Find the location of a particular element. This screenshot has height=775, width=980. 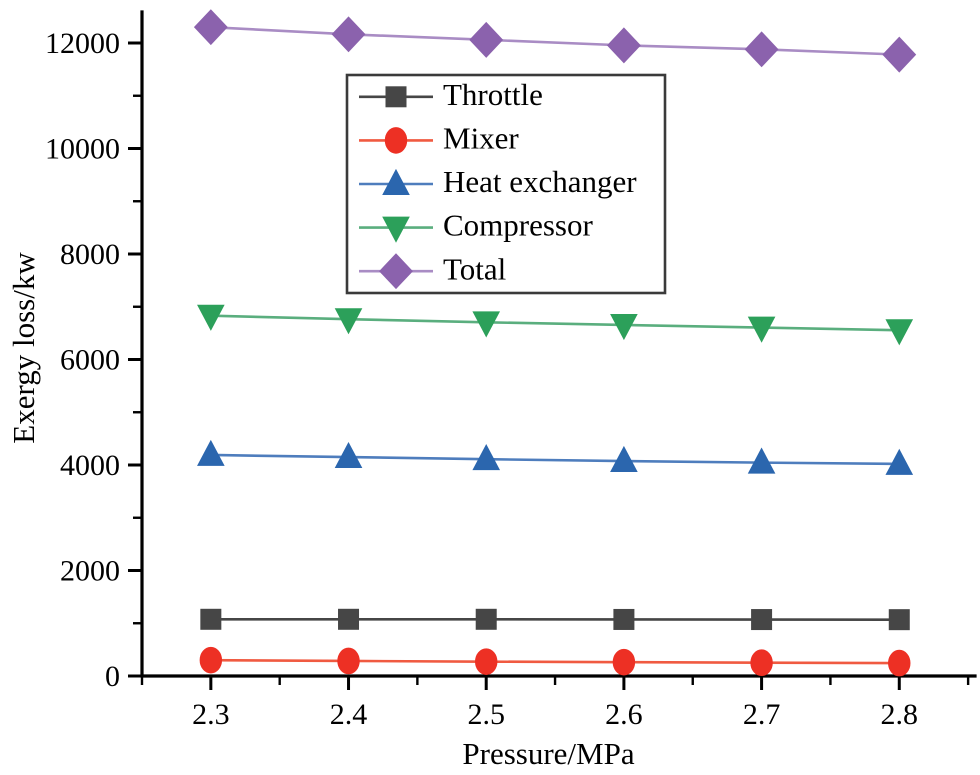

series-mixer is located at coordinates (555, 661).